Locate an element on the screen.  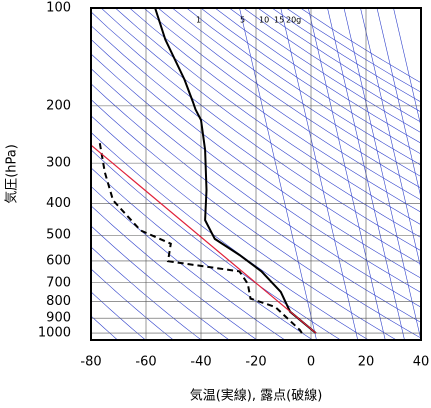
y-tick-label: 300 is located at coordinates (58, 163).